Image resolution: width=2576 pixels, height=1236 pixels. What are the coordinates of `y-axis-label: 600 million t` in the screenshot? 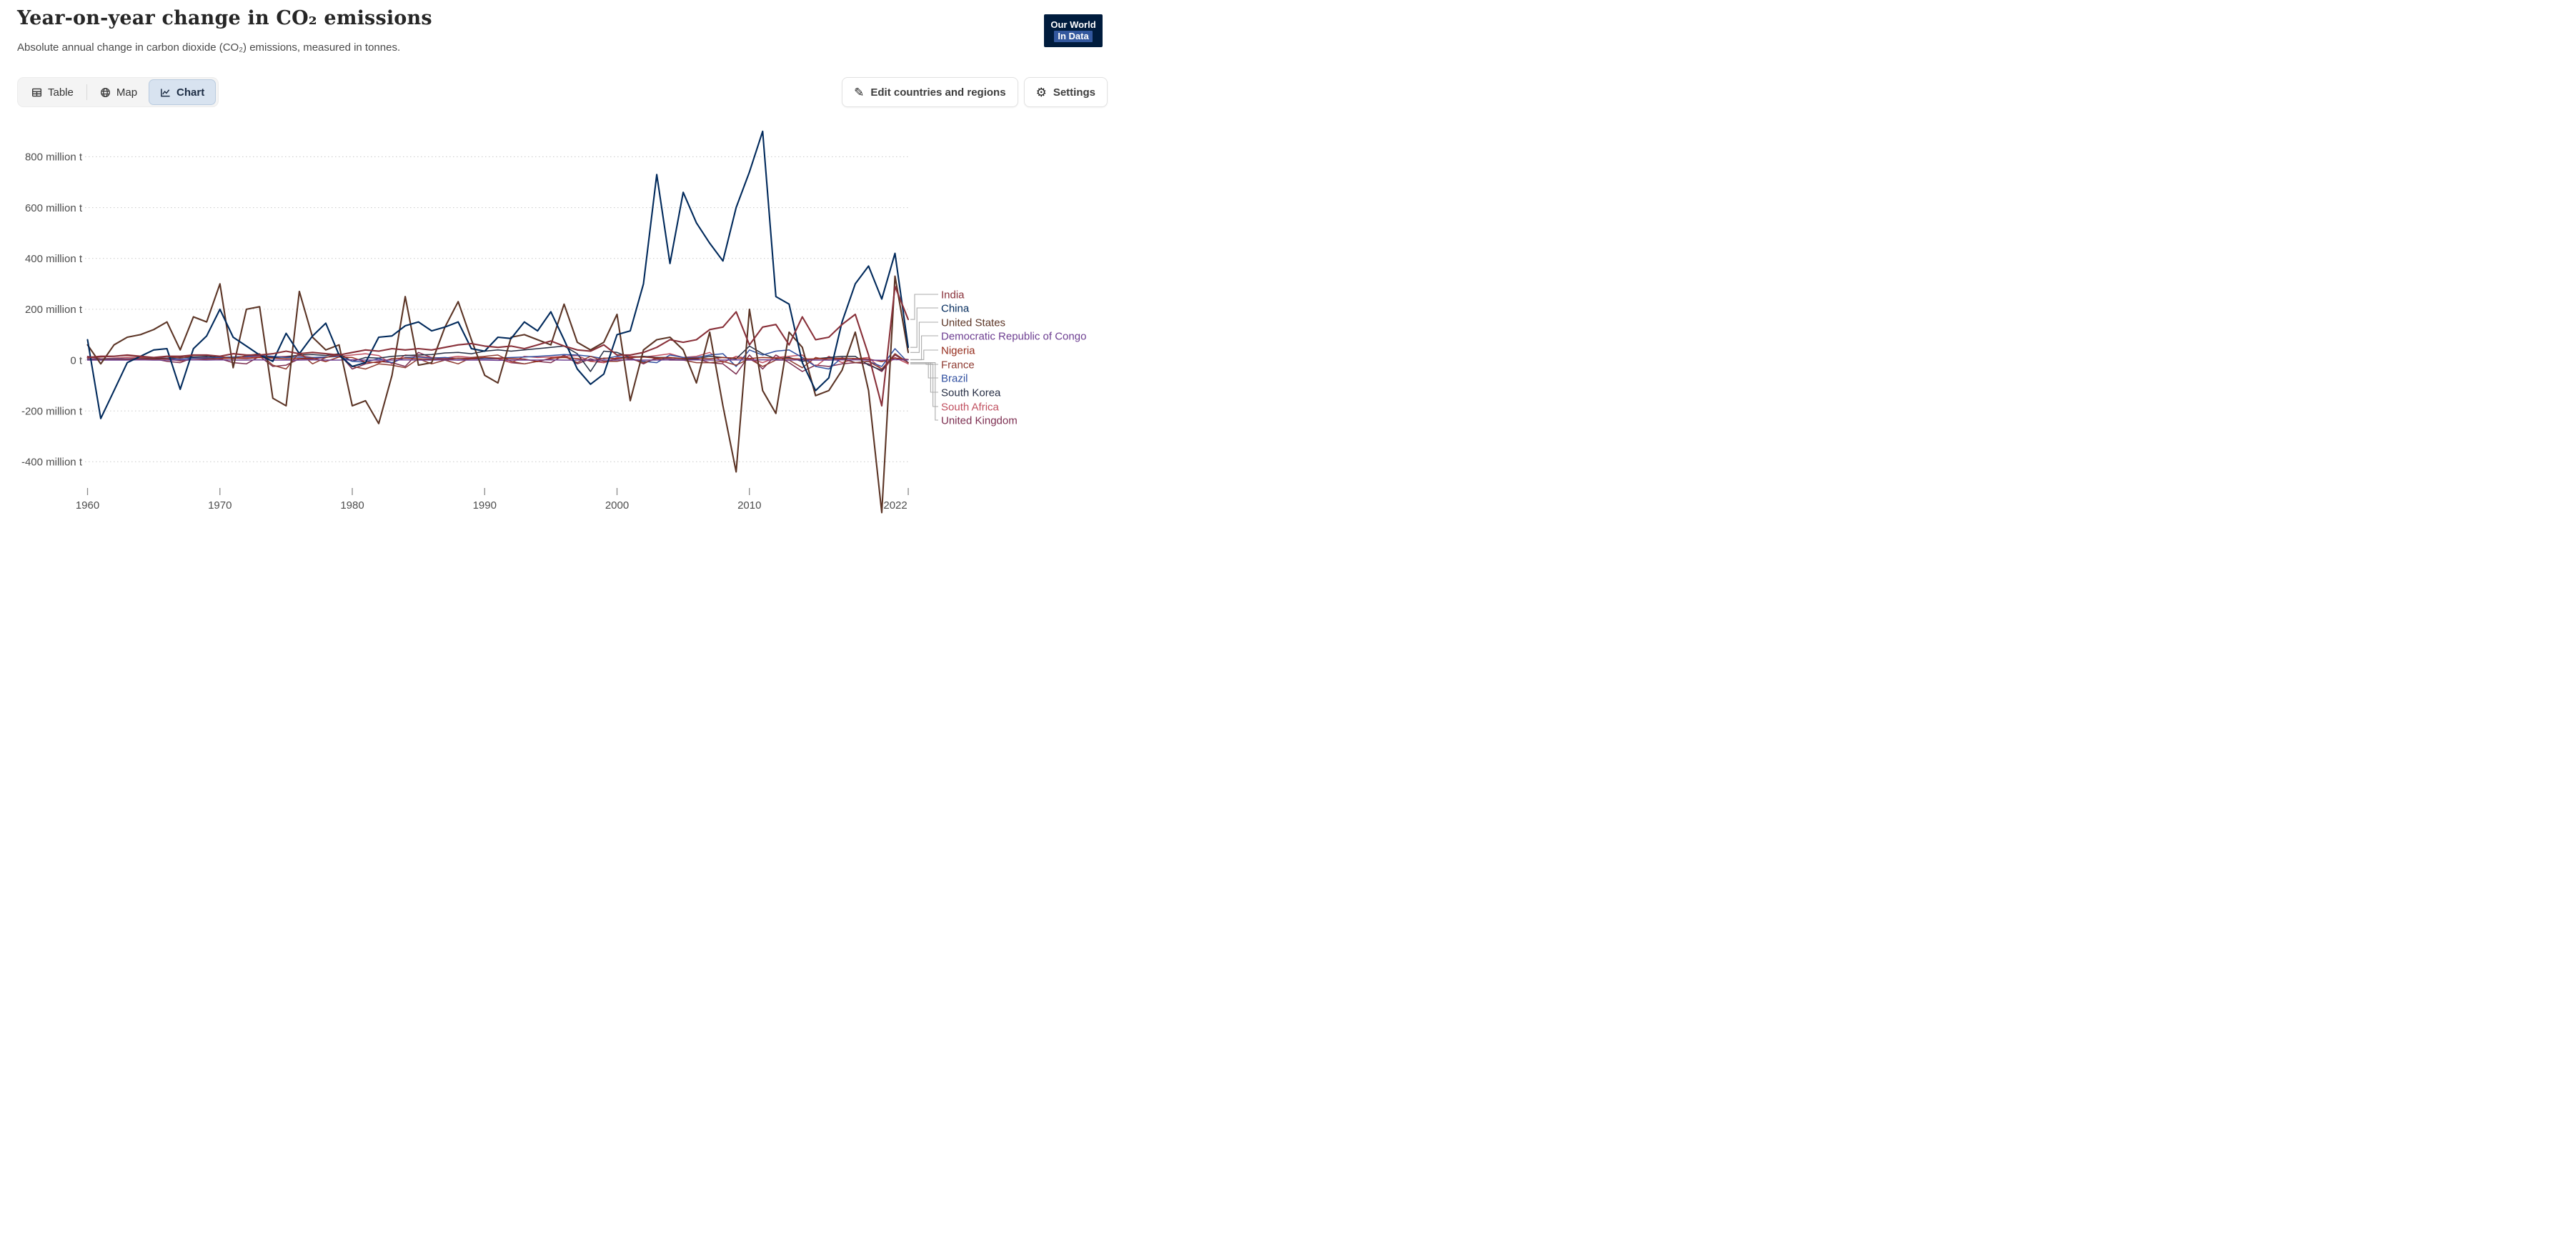 It's located at (54, 208).